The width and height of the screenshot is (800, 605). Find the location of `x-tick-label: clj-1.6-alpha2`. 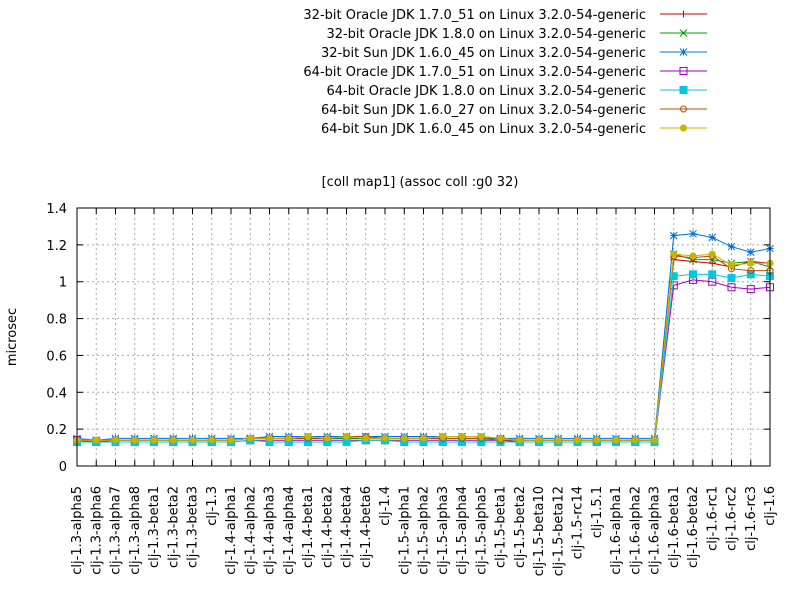

x-tick-label: clj-1.6-alpha2 is located at coordinates (635, 530).